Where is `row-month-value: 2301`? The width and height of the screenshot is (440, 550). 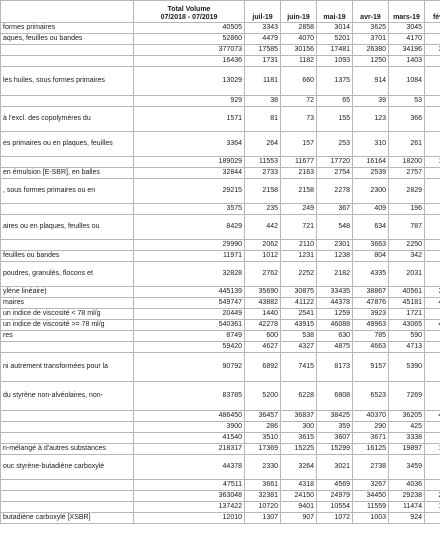
row-month-value: 2301 is located at coordinates (334, 245).